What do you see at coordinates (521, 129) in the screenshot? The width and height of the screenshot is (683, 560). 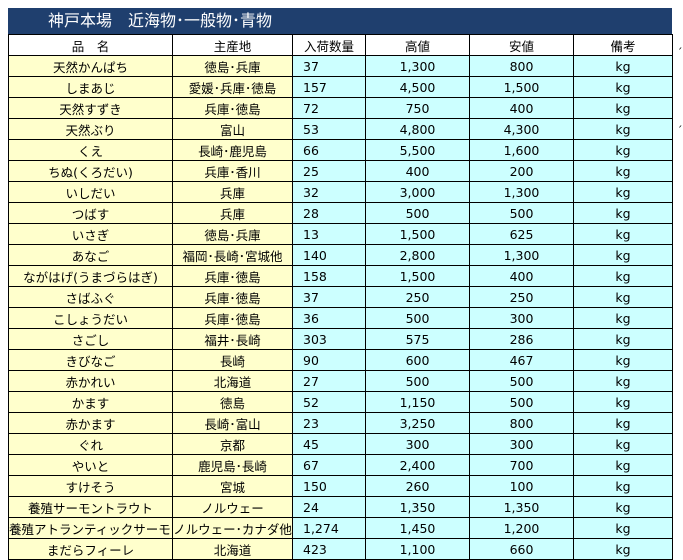 I see `low-price-cell: 4,300` at bounding box center [521, 129].